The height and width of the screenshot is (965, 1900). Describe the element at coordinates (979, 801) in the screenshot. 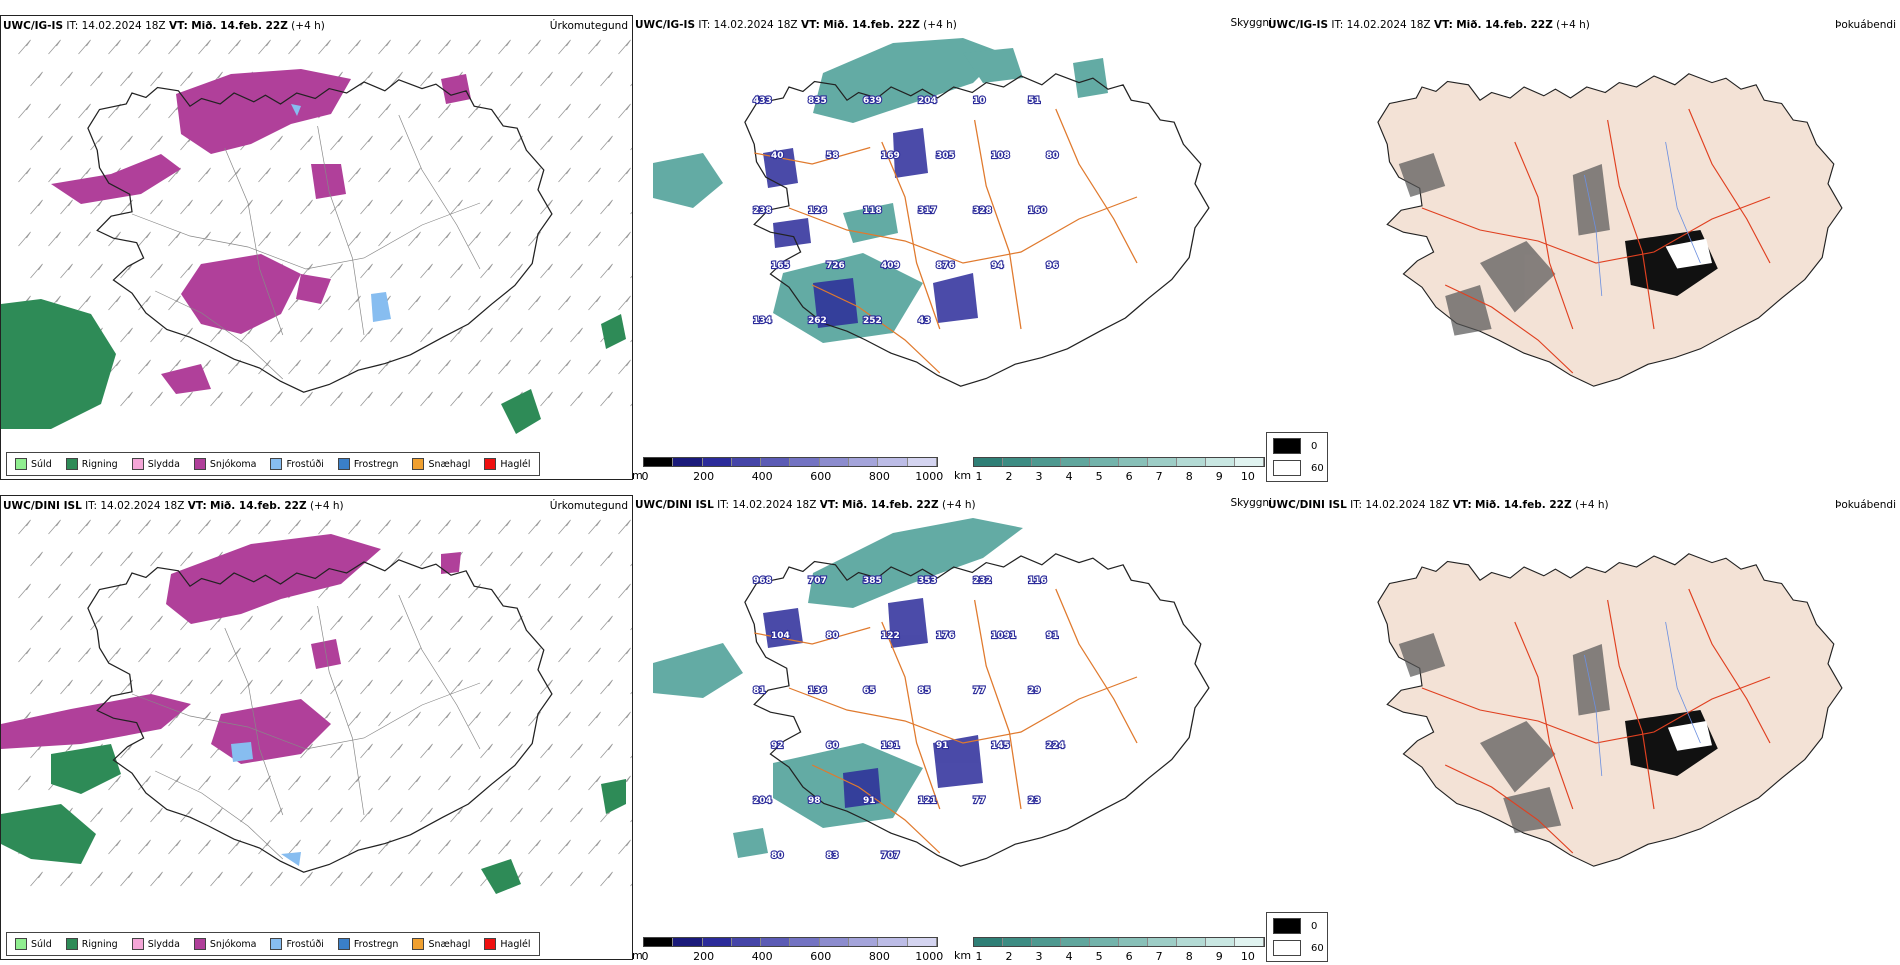

I see `ceiling-label: 77` at that location.